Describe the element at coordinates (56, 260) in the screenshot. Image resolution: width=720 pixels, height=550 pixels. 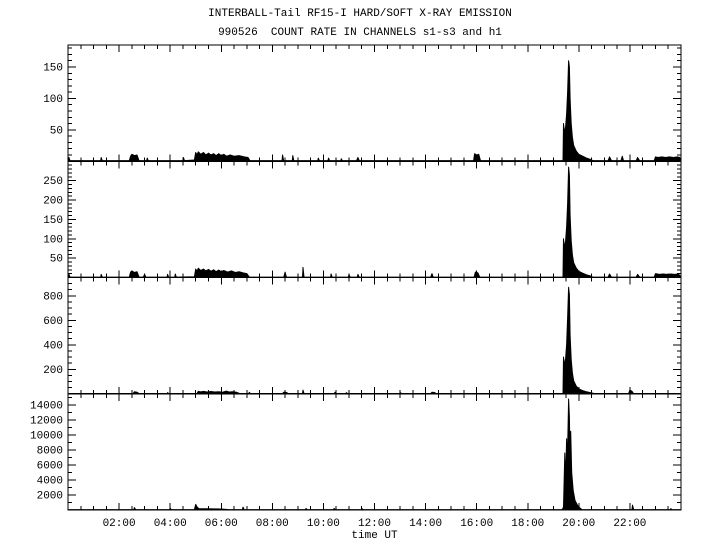
I see `y-tick-label-s2: 50` at that location.